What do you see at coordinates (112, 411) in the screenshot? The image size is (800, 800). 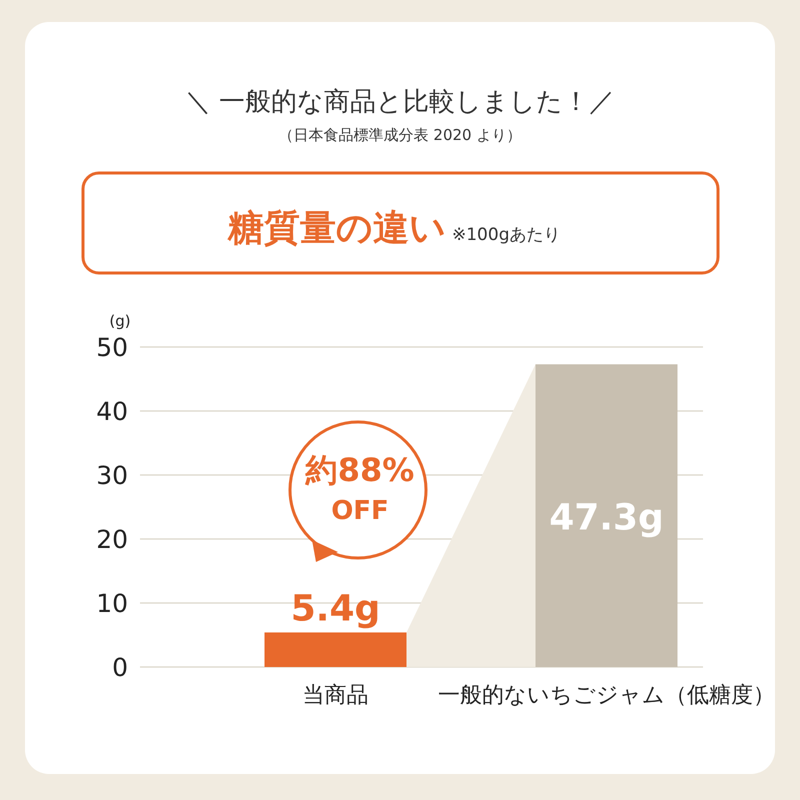 I see `y-tick-label: 40` at bounding box center [112, 411].